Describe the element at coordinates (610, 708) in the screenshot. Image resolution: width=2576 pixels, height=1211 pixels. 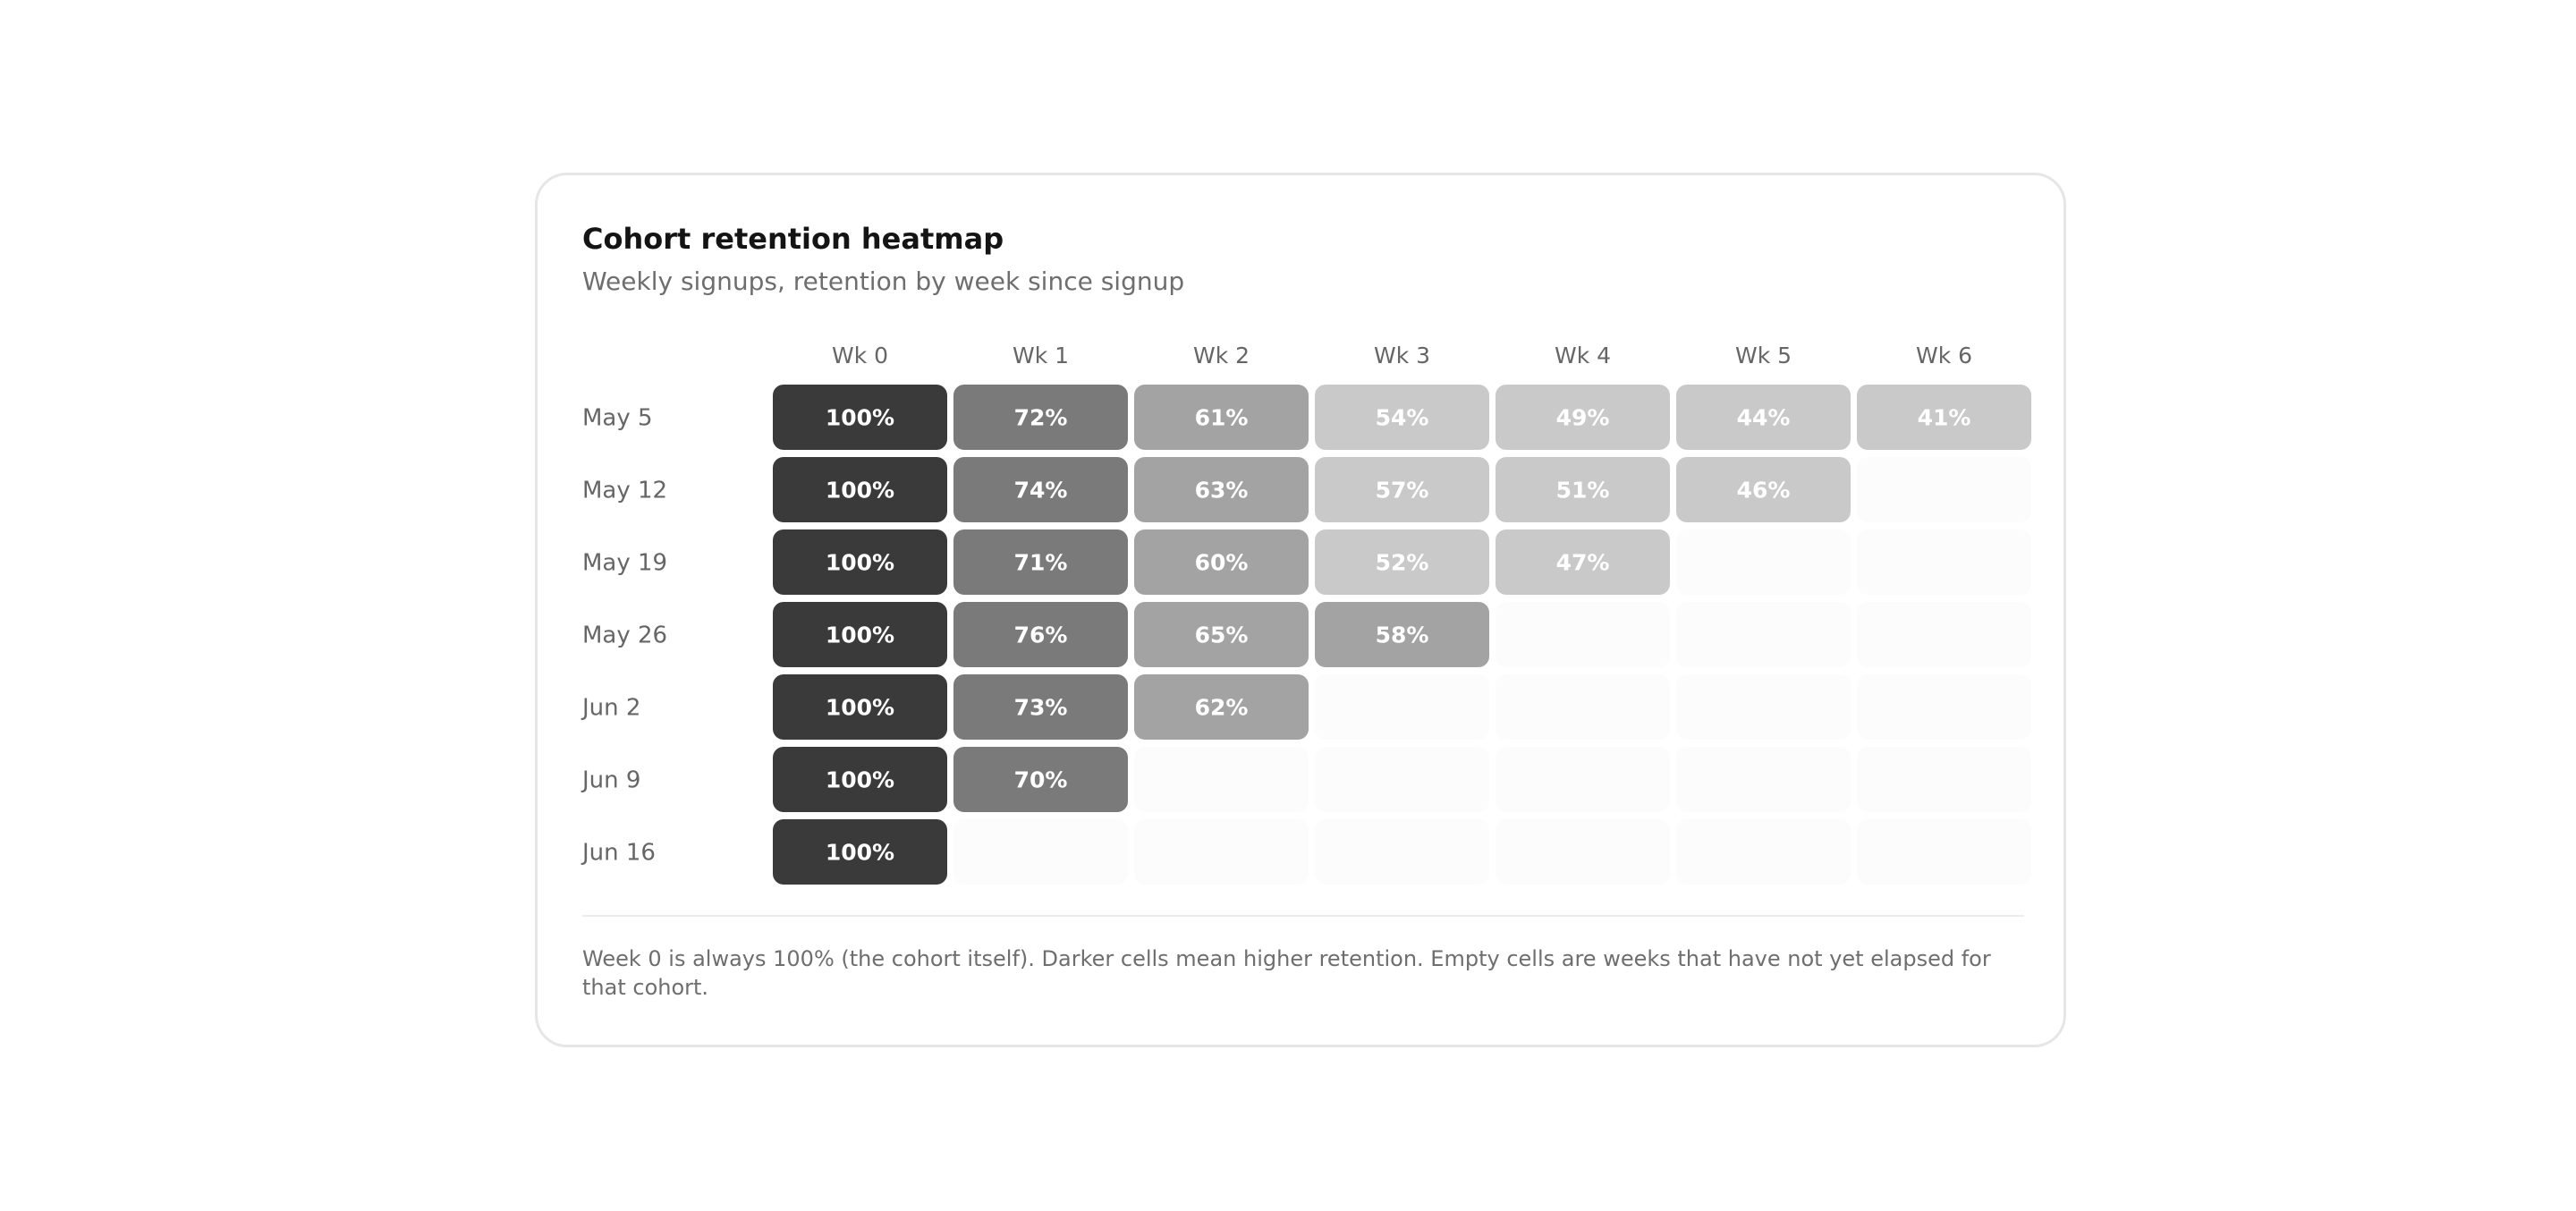
I see `row-label: Jun 2` at that location.